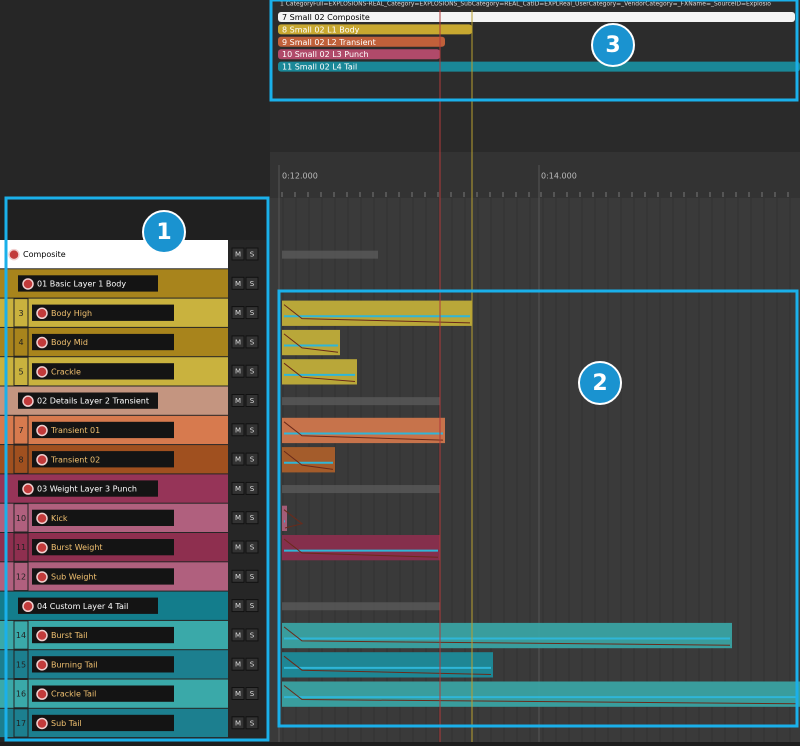  What do you see at coordinates (44, 254) in the screenshot?
I see `track-name: Composite` at bounding box center [44, 254].